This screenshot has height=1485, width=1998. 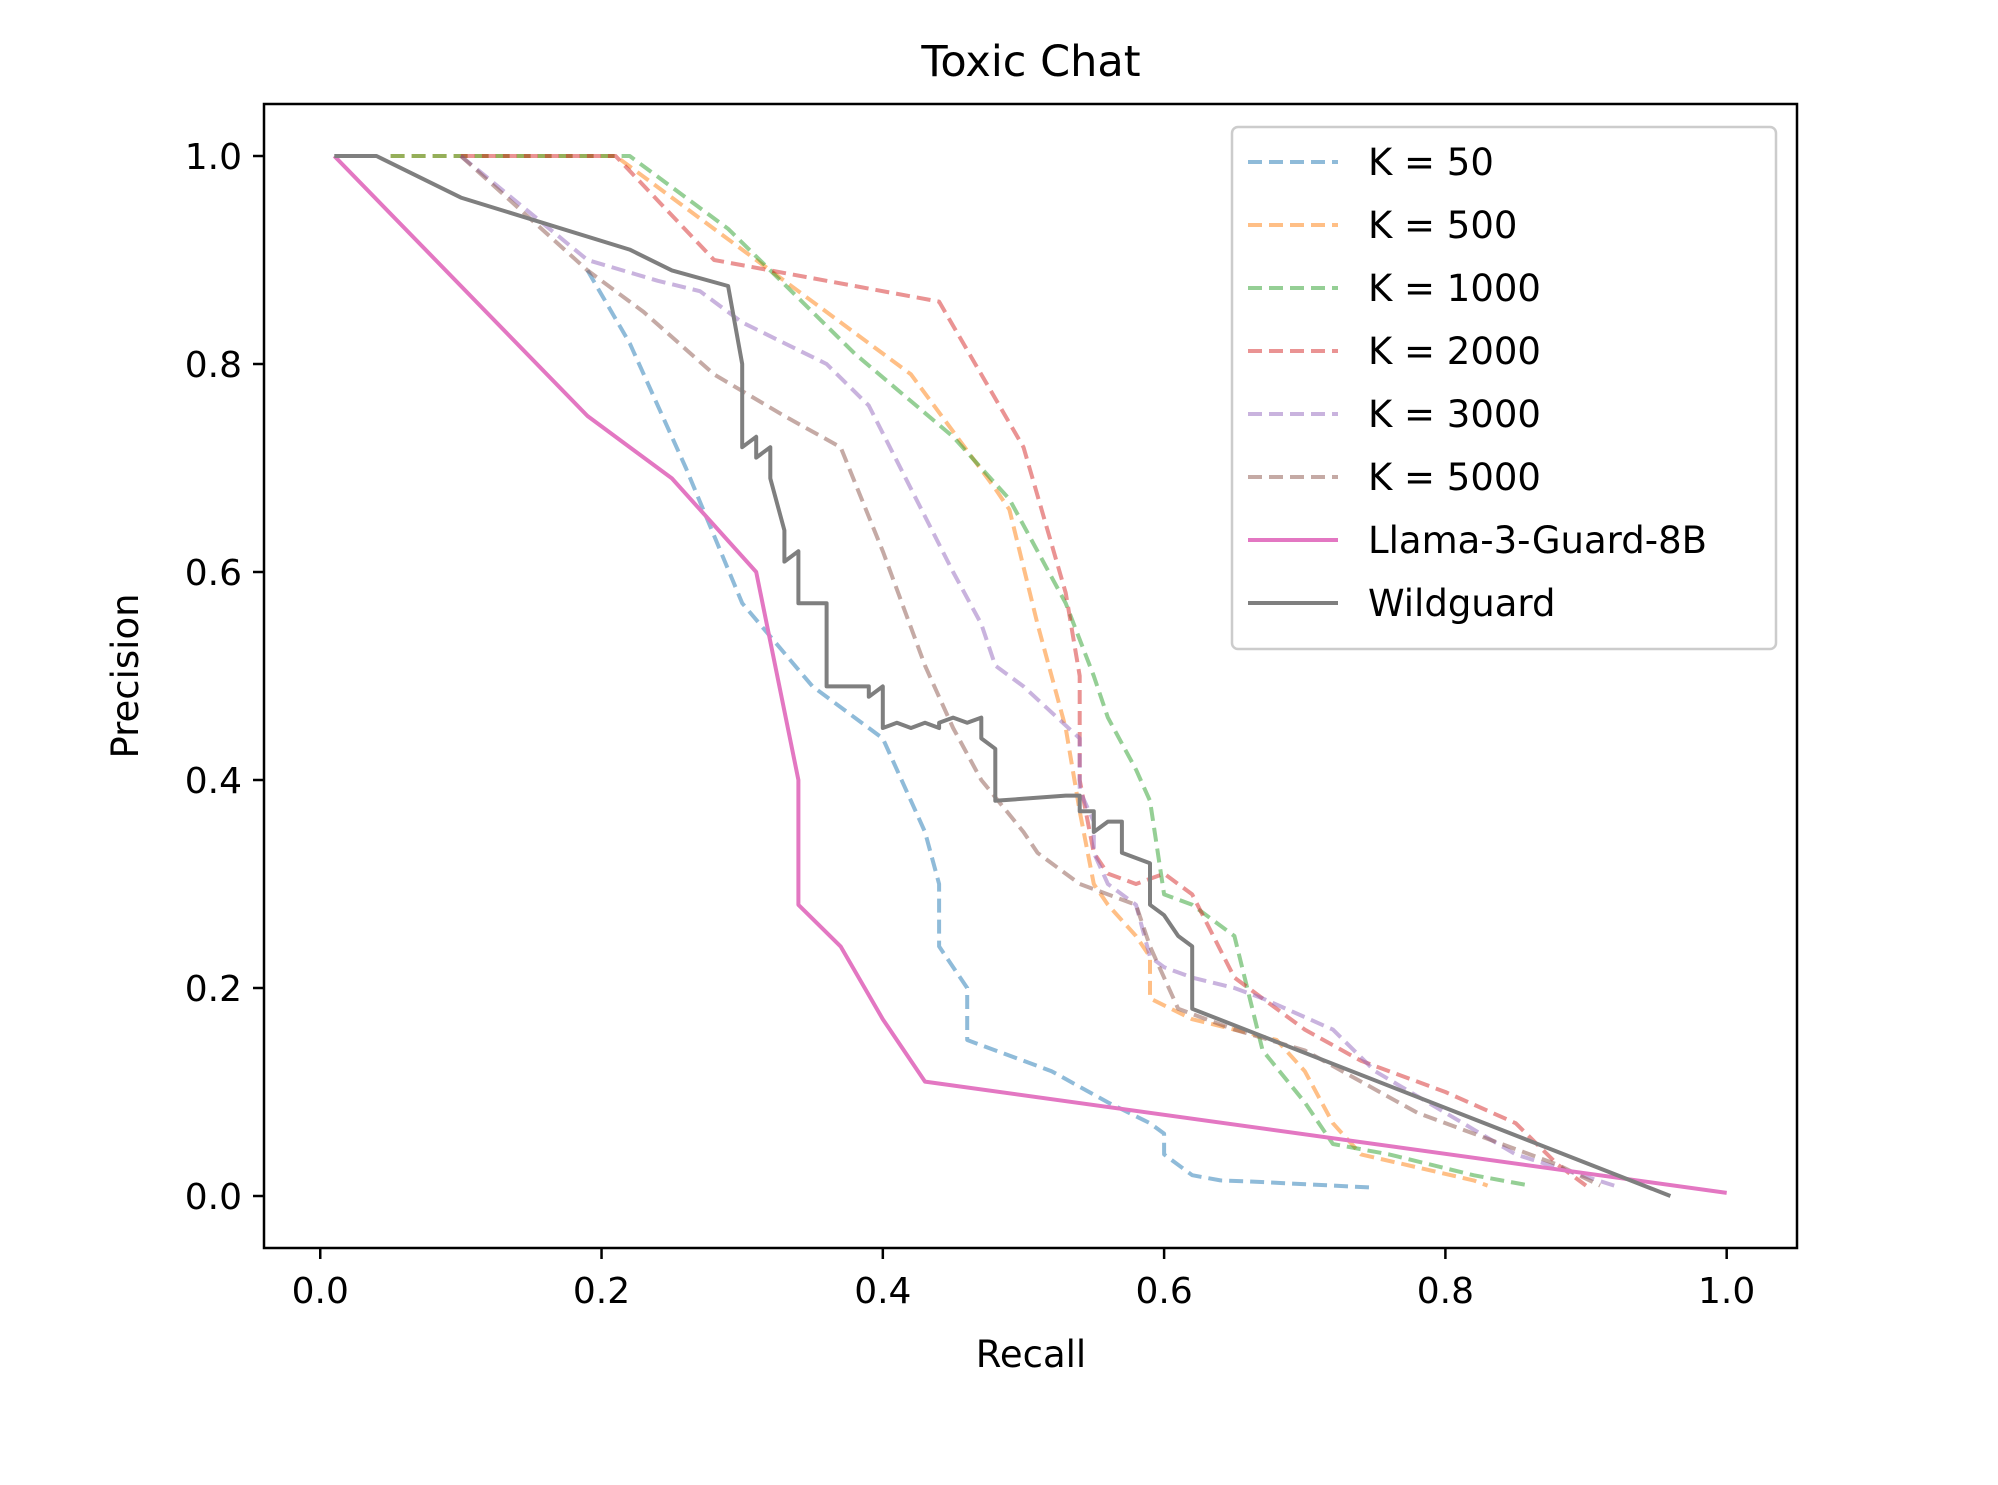 I want to click on legend-label-6: Llama-3-Guard-8B, so click(x=1537, y=540).